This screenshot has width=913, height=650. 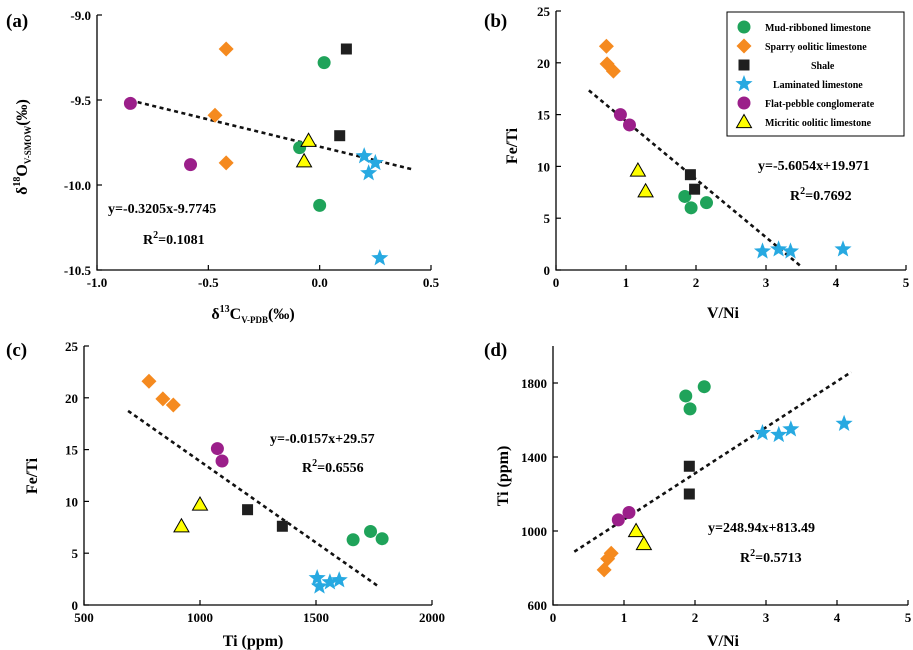 I want to click on x-tick-label-d-1: 1, so click(x=624, y=617).